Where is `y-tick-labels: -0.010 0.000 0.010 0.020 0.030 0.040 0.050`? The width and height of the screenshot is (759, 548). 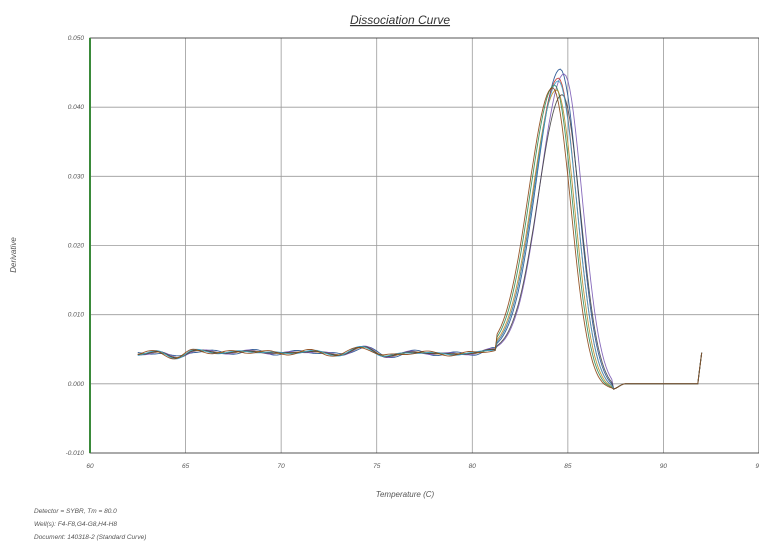
y-tick-labels: -0.010 0.000 0.010 0.020 0.030 0.040 0.050 is located at coordinates (75, 246).